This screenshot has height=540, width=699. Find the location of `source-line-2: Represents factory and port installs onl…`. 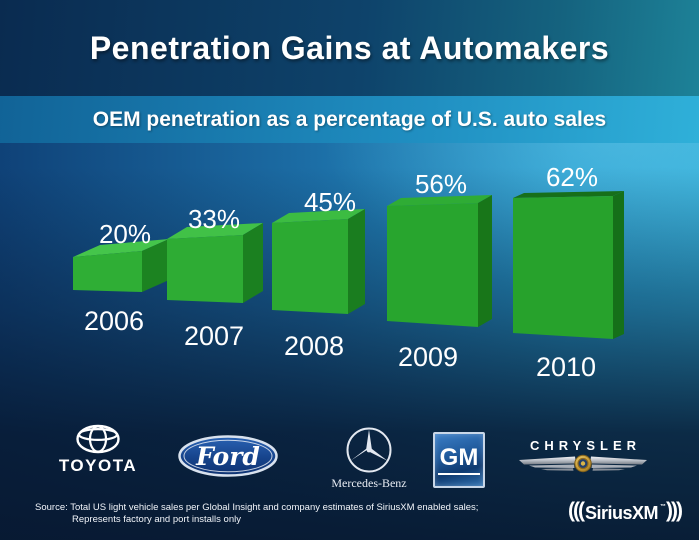

source-line-2: Represents factory and port installs onl… is located at coordinates (156, 519).